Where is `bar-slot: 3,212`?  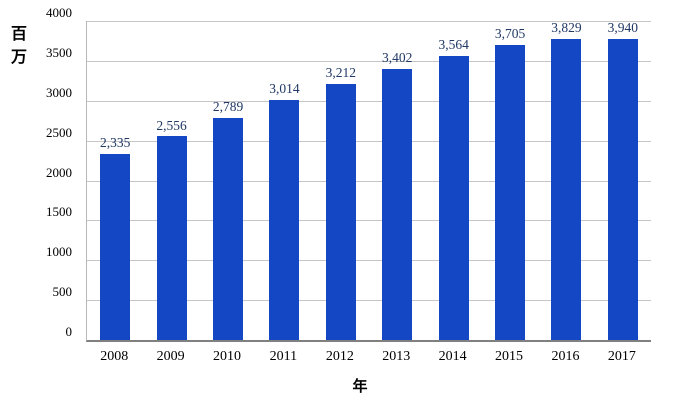 bar-slot: 3,212 is located at coordinates (341, 180).